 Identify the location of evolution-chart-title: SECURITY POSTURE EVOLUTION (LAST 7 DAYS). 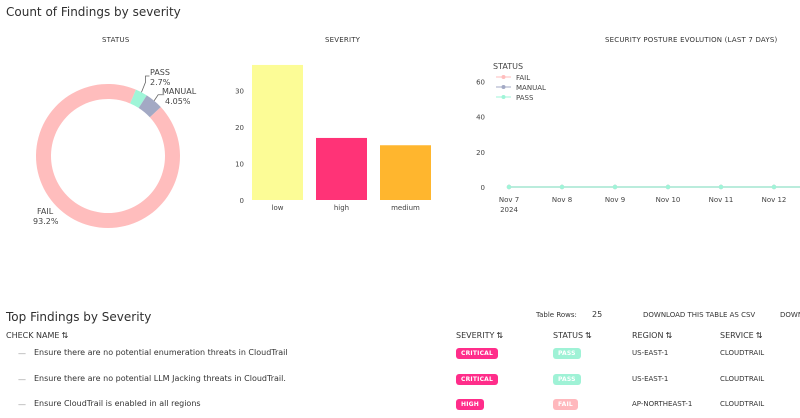
(691, 40).